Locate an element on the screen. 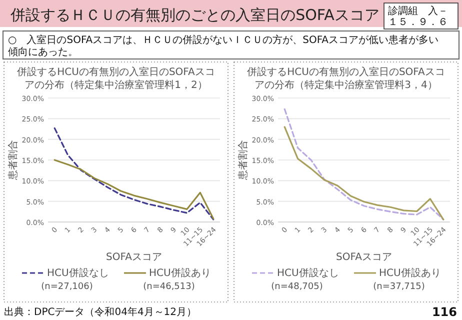  legend-label: HCU併設なし (n=48,705) is located at coordinates (305, 279).